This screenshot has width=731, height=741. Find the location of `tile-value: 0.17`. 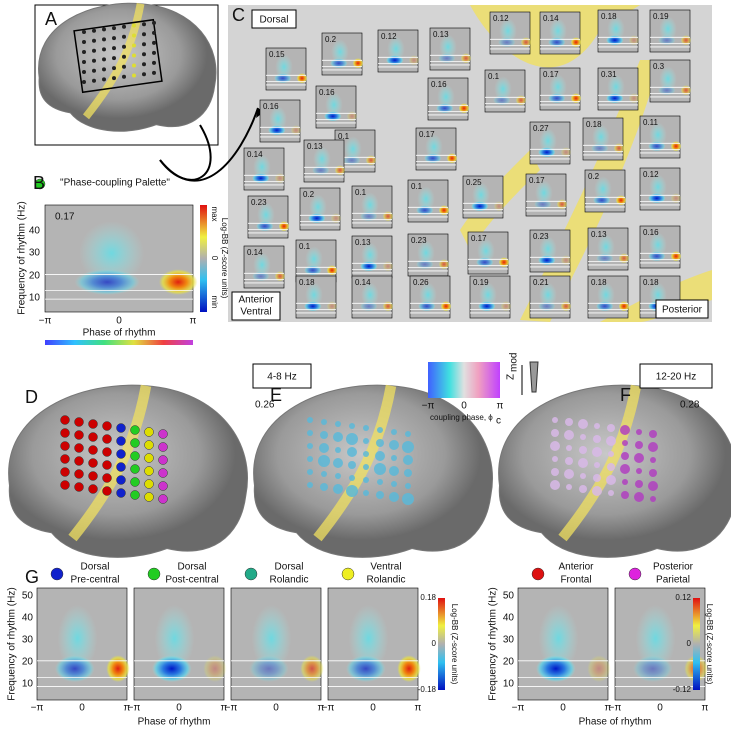

tile-value: 0.17 is located at coordinates (551, 74).